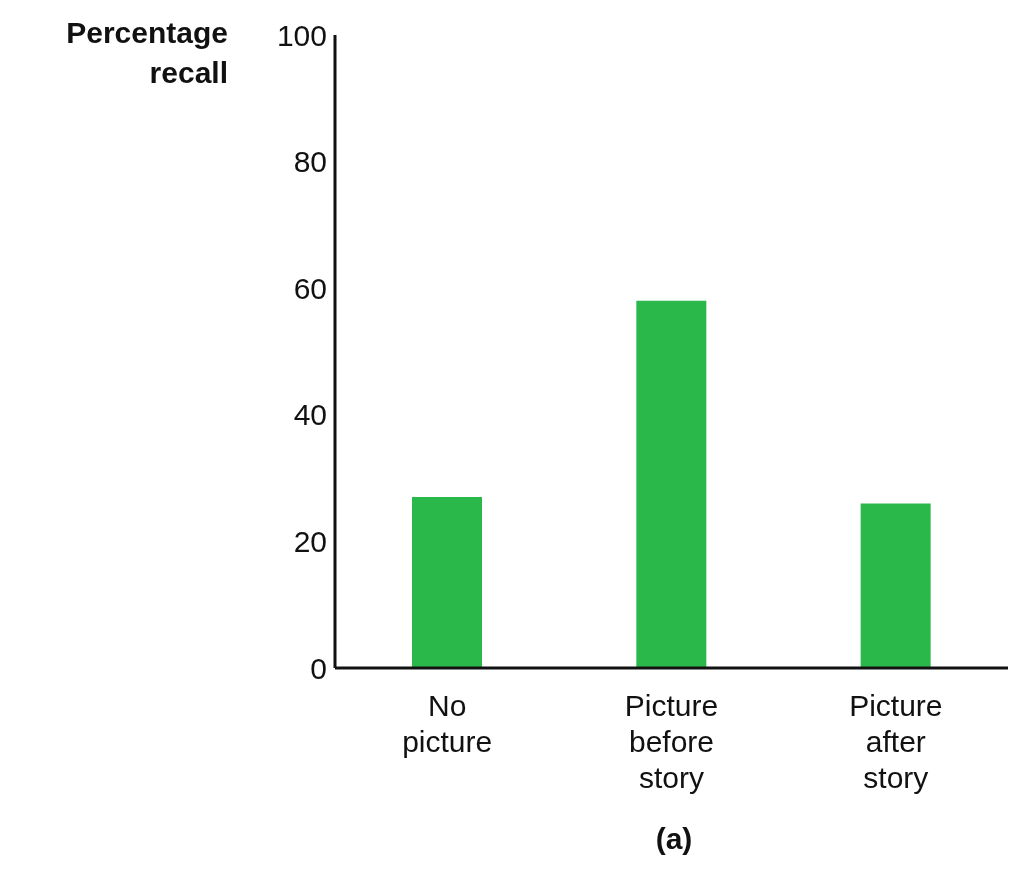  Describe the element at coordinates (146, 53) in the screenshot. I see `y-axis-title: Percentage recall` at that location.